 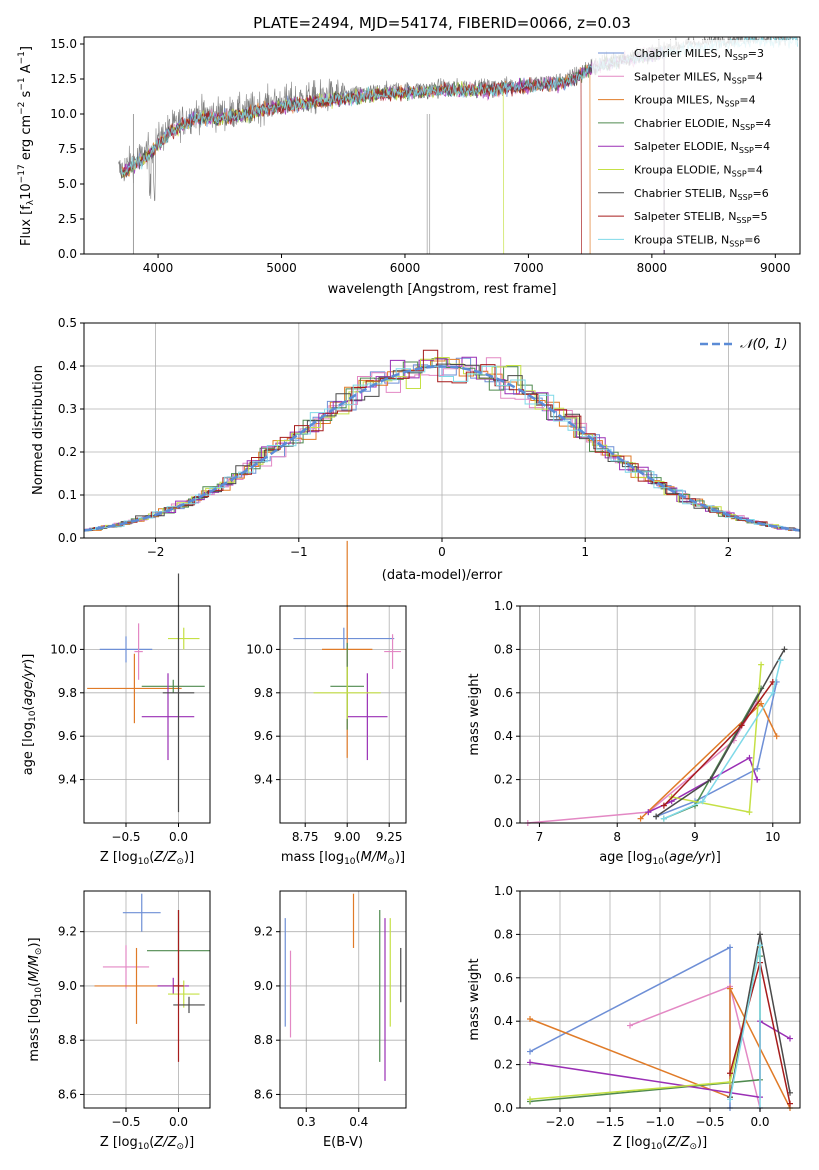 I want to click on legend-label: Salpeter STELIB, N, so click(x=685, y=216).